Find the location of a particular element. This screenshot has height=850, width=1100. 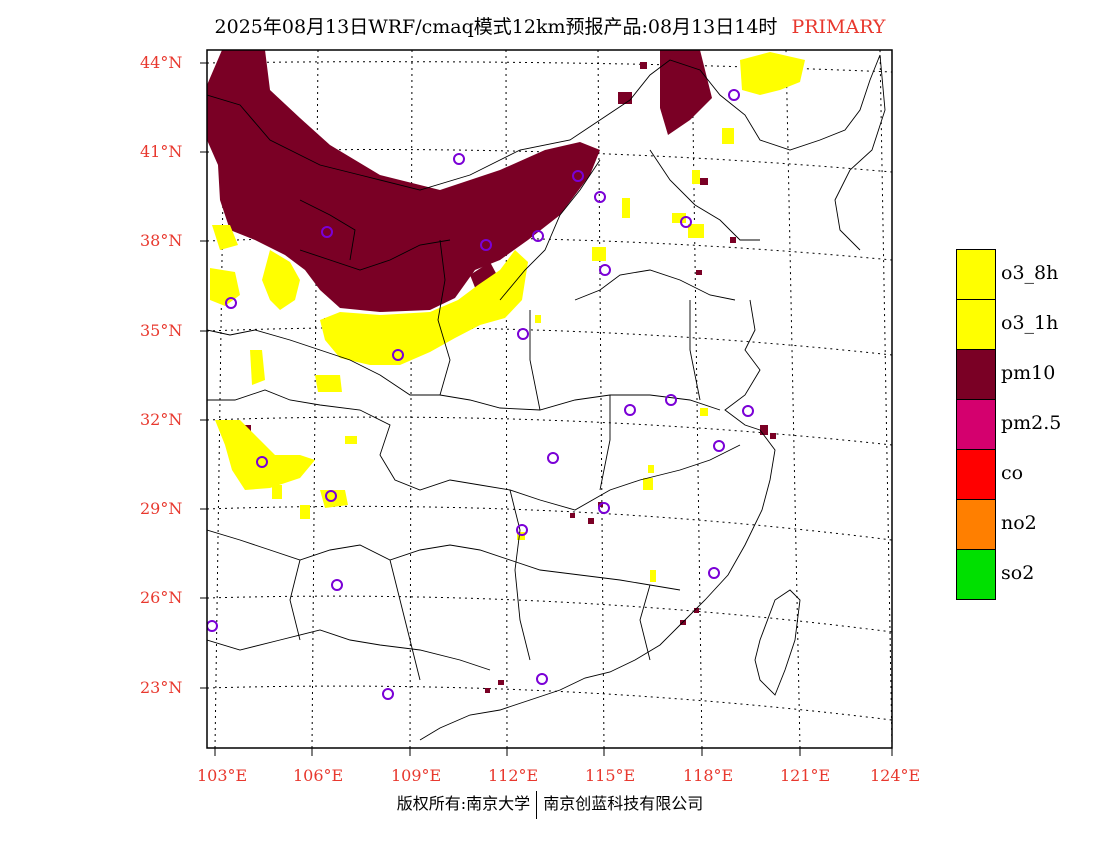

lat-label: 23°N is located at coordinates (161, 687).